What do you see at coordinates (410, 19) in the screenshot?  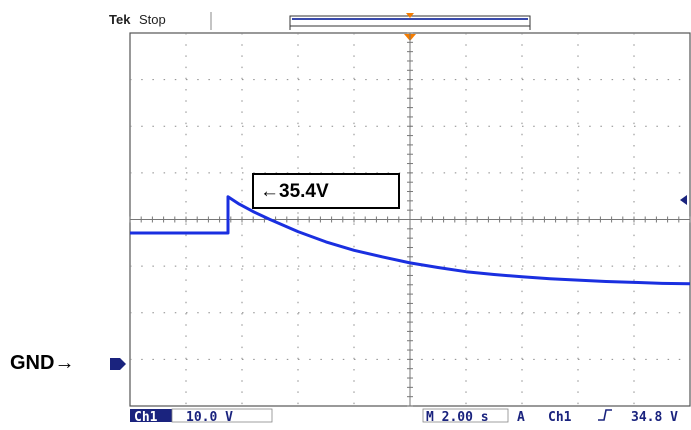 I see `record-window-bar` at bounding box center [410, 19].